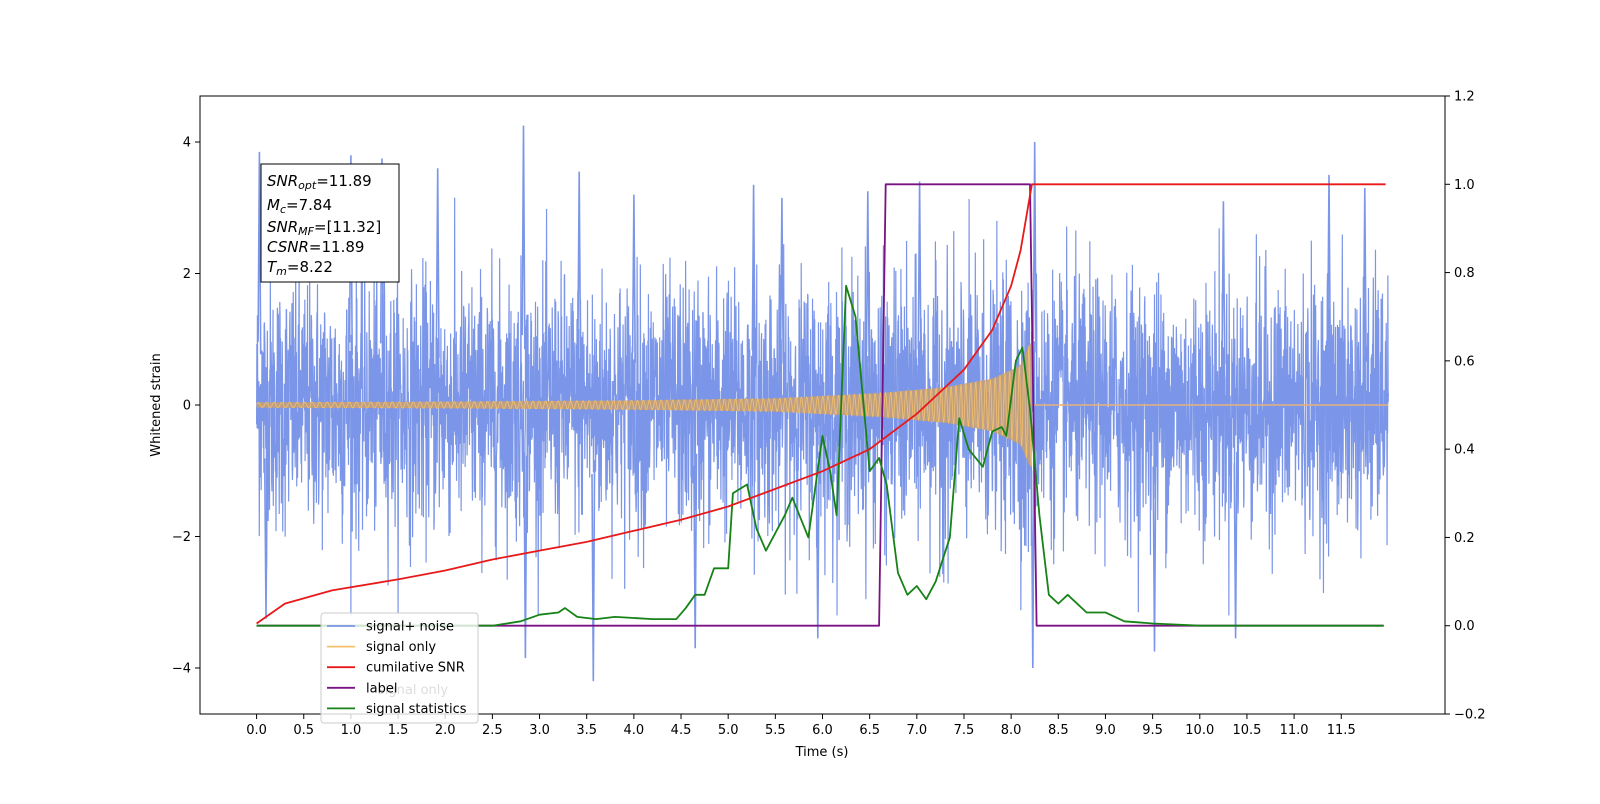 The image size is (1600, 804). I want to click on x-tick-label: 8.0, so click(1011, 730).